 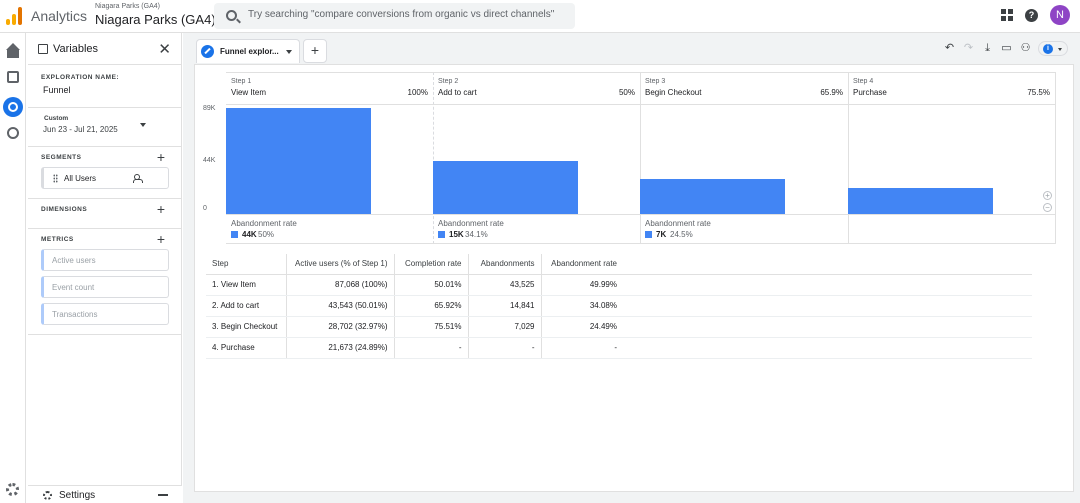 What do you see at coordinates (433, 158) in the screenshot?
I see `step-divider` at bounding box center [433, 158].